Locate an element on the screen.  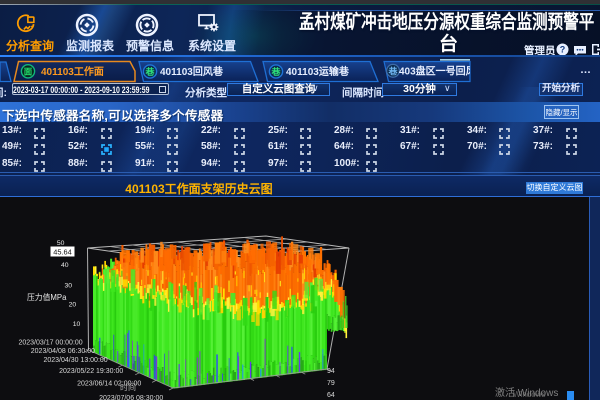
svg-text: Windows is located at coordinates (529, 394).